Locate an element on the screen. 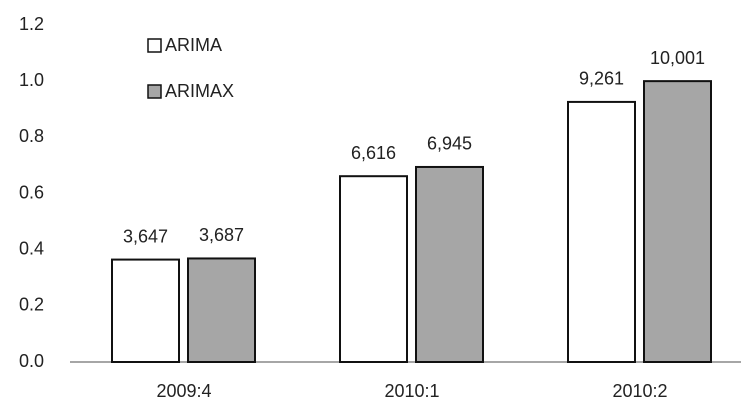  legend-label: ARIMAX is located at coordinates (199, 91).